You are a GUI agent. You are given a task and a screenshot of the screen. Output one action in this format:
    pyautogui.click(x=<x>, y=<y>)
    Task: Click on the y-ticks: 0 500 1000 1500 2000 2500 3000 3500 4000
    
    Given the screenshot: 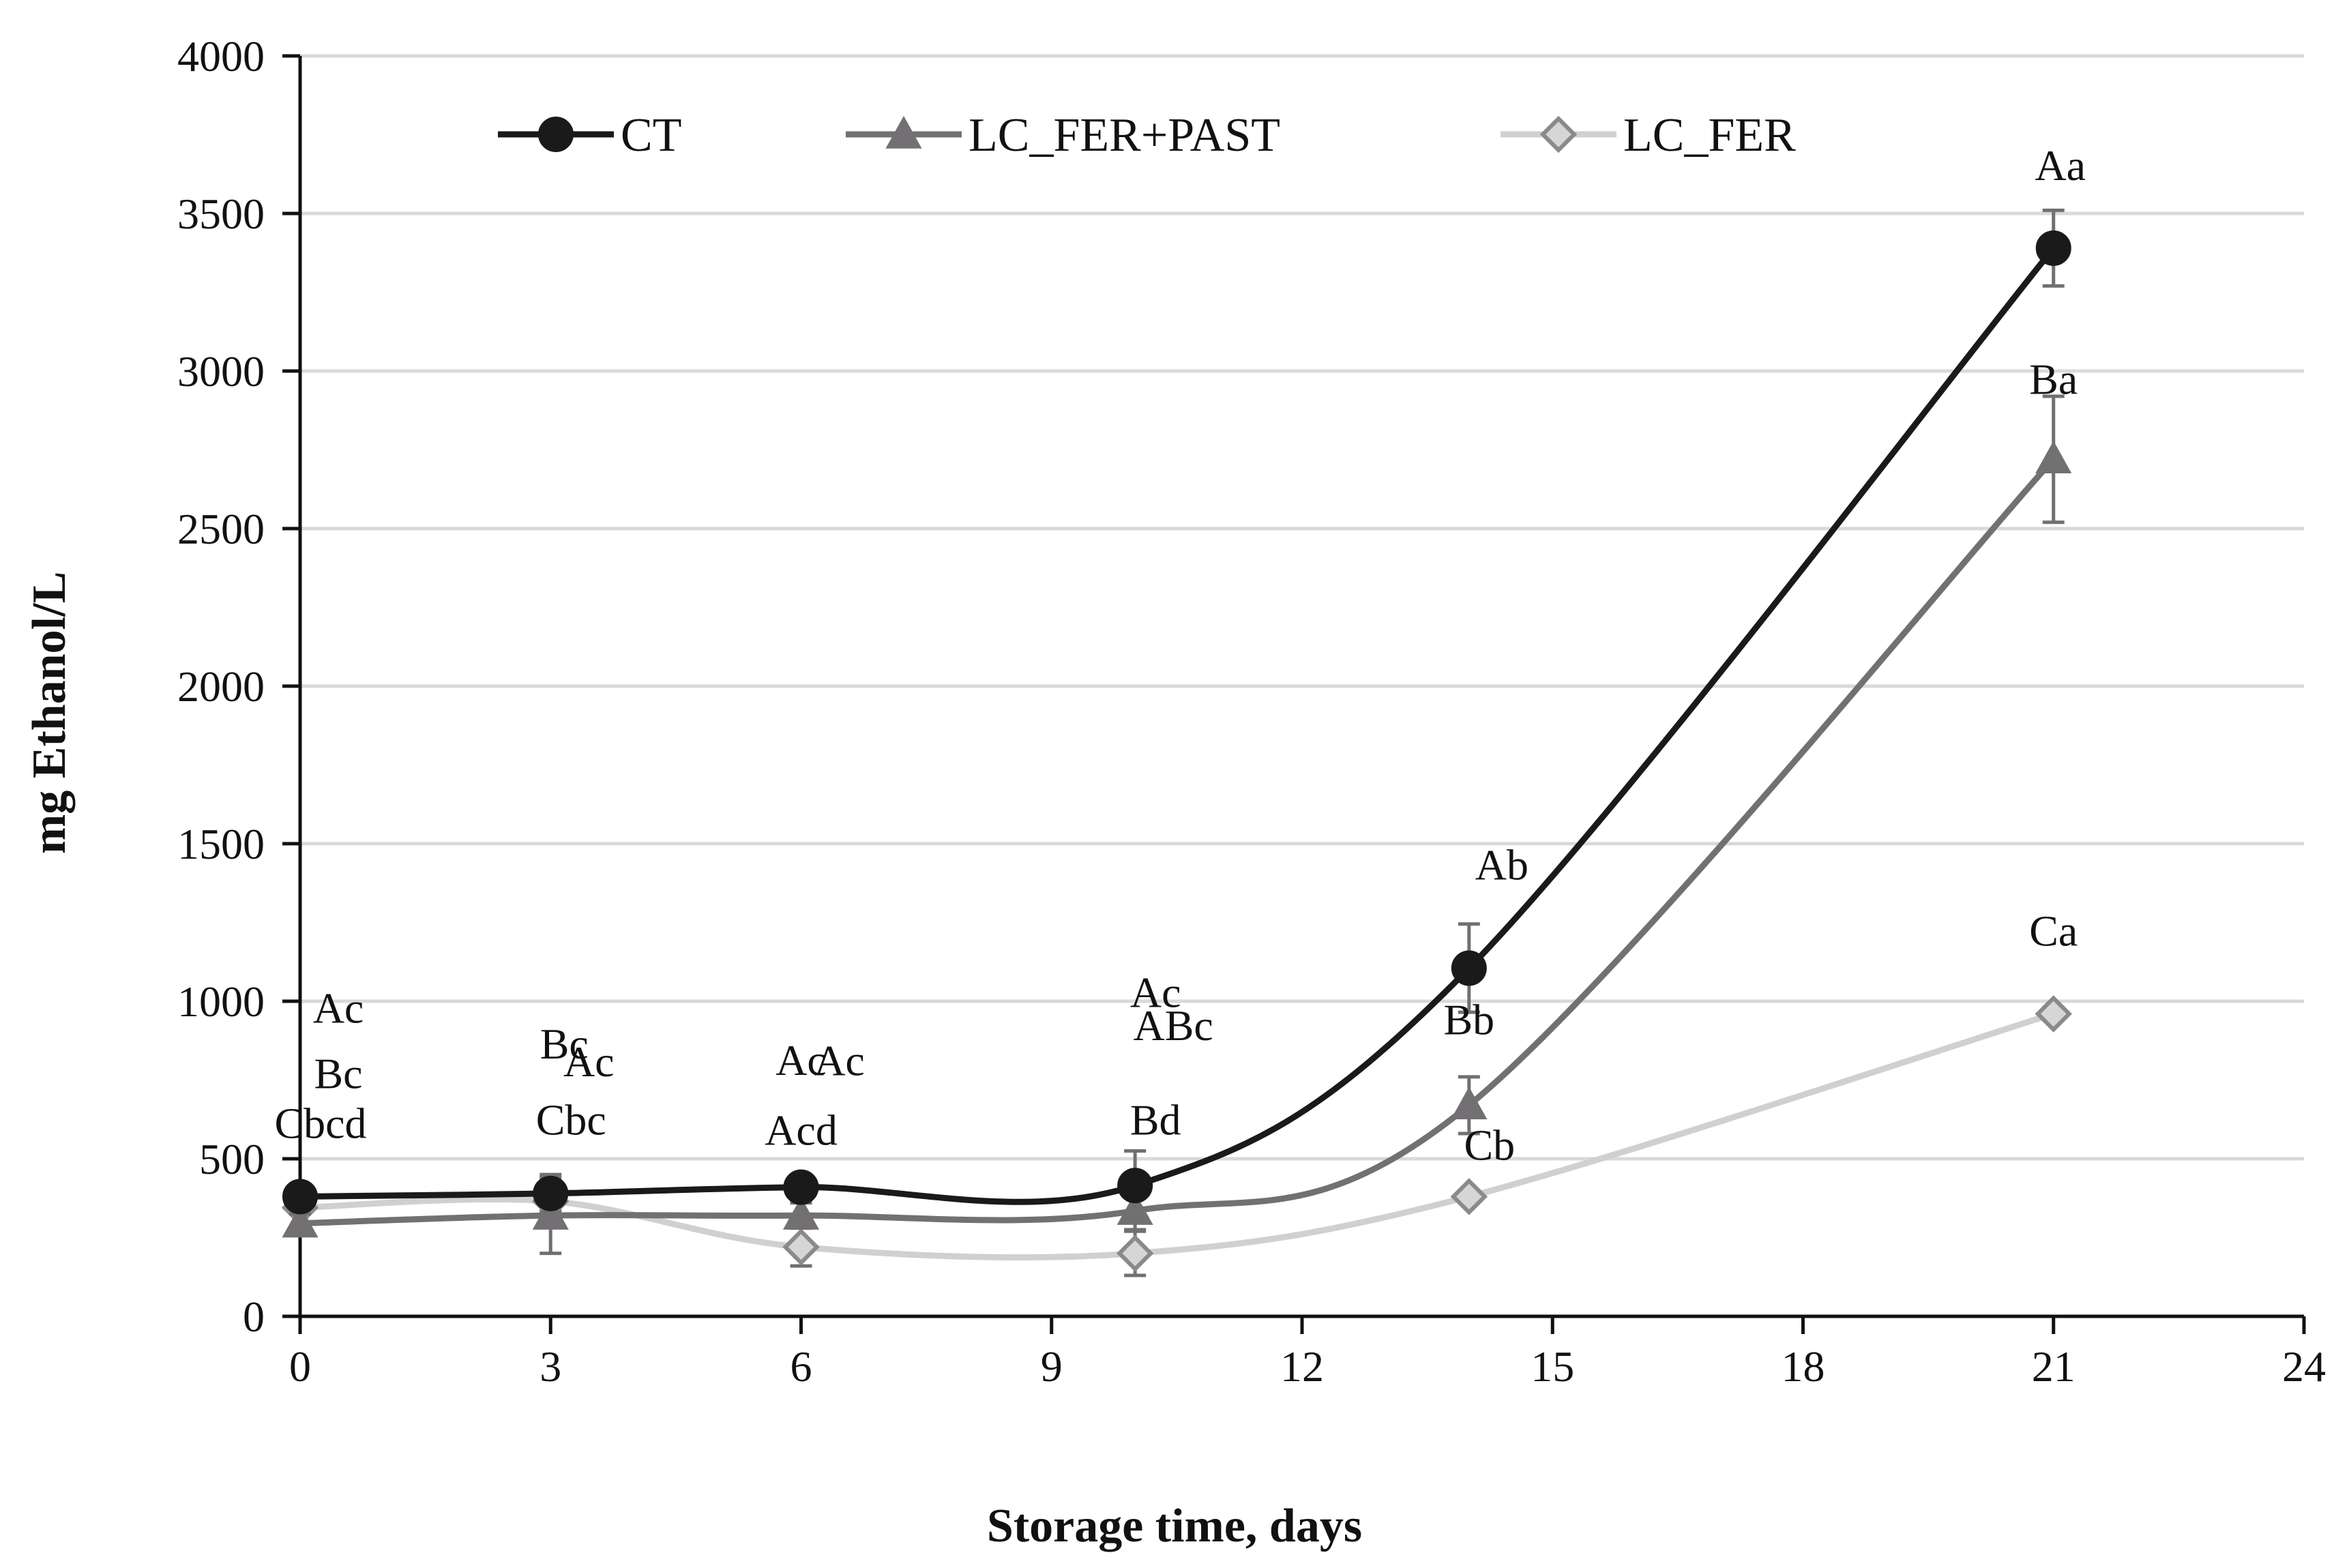 What is the action you would take?
    pyautogui.click(x=238, y=686)
    